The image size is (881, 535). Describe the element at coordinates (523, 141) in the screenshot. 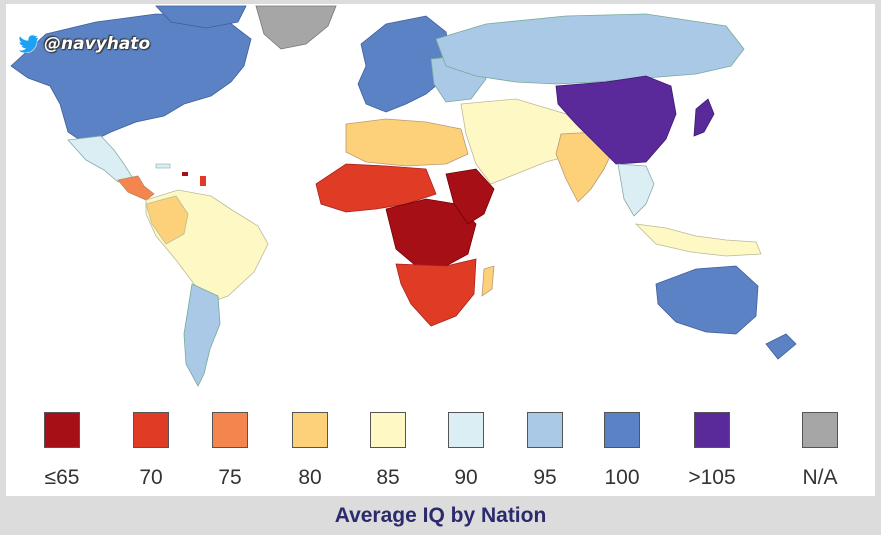

I see `region-middle-east` at that location.